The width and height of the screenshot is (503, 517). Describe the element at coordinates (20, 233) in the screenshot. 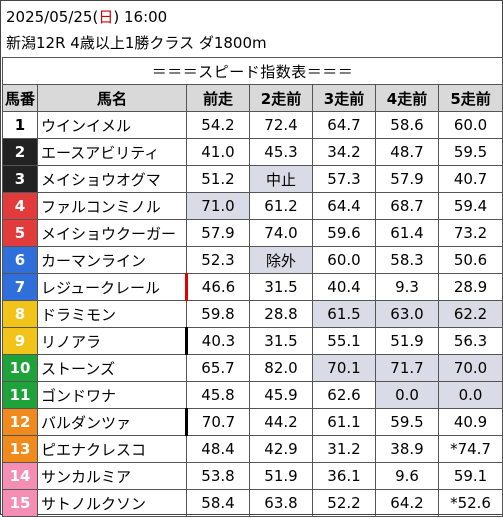

I see `horse-number: 5` at that location.